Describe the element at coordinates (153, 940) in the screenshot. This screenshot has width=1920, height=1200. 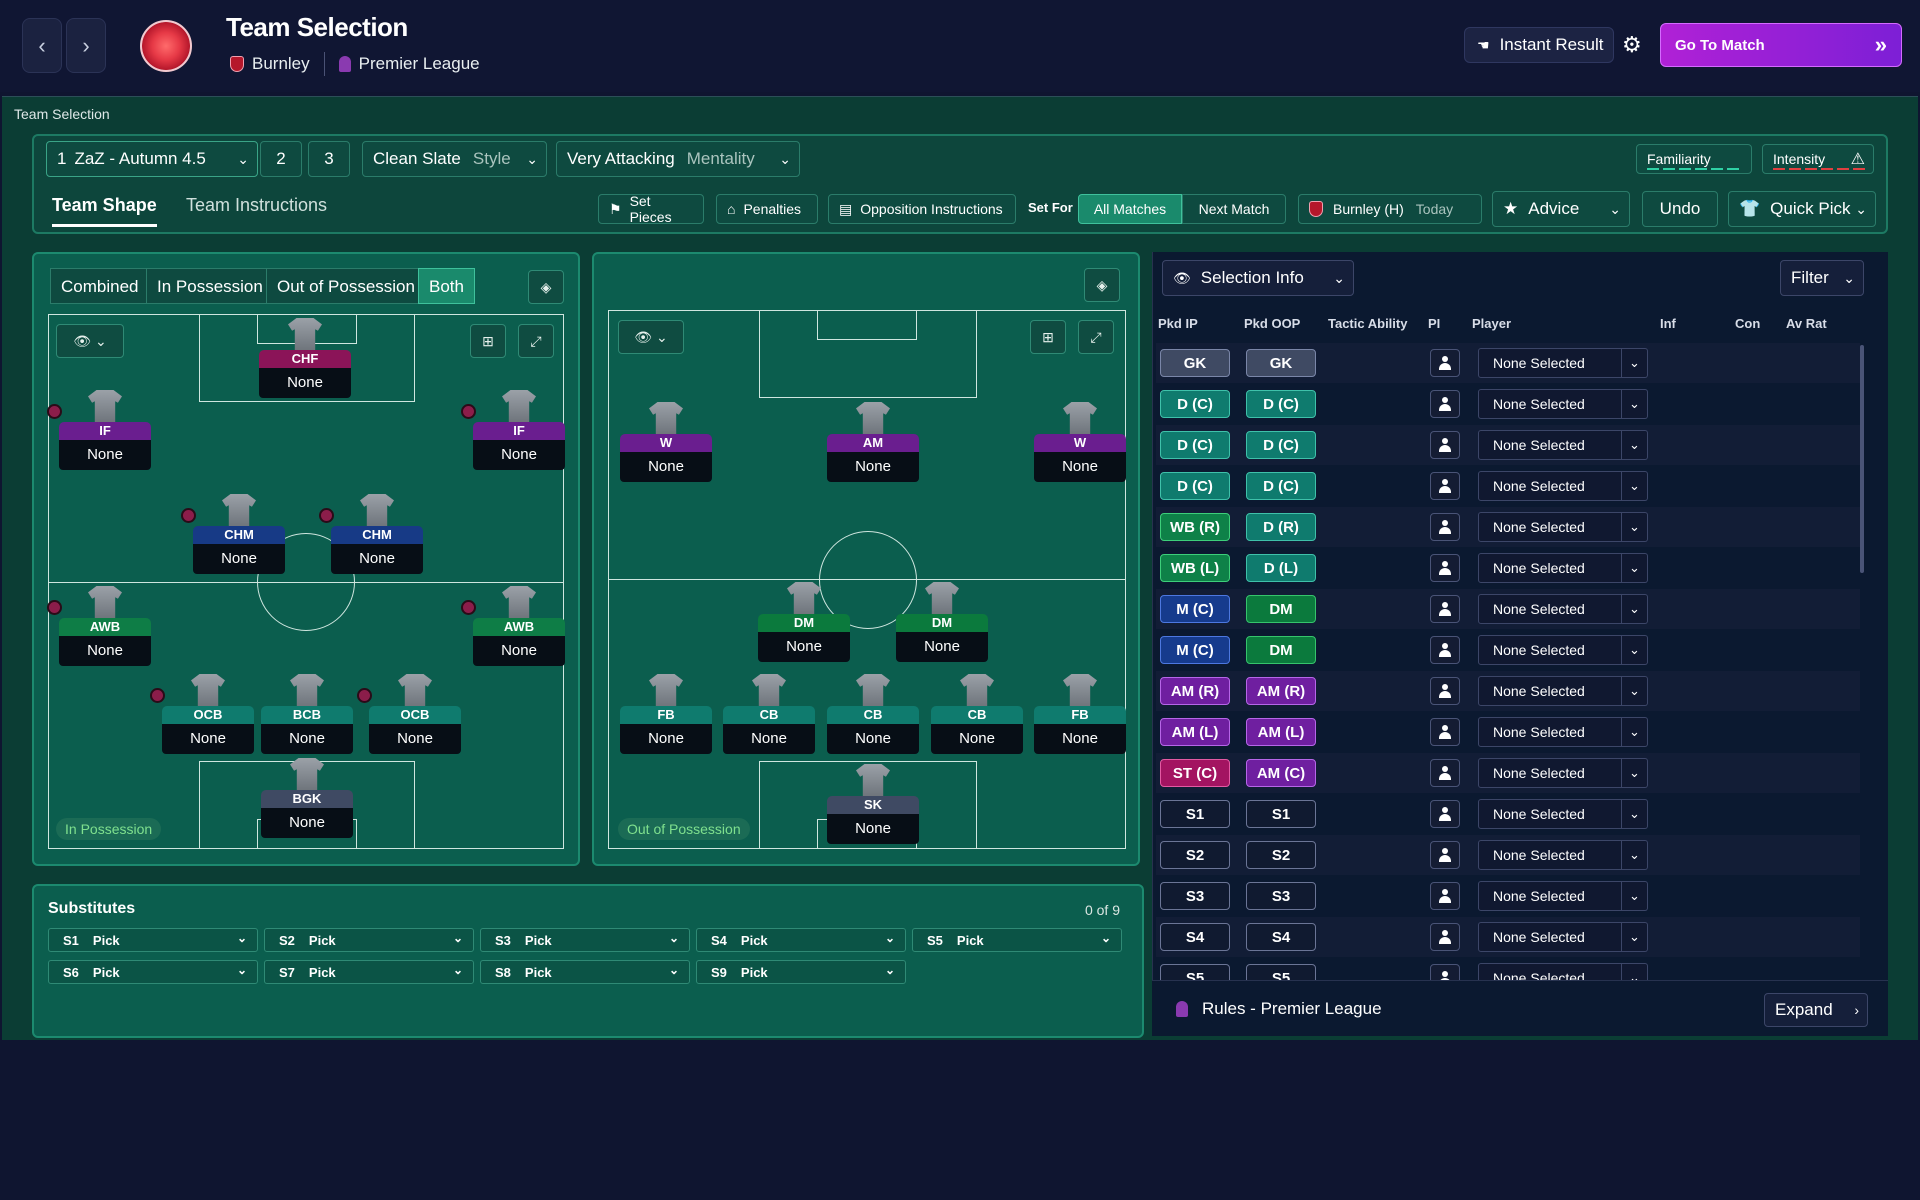
I see `substitute-slot-s1: S1 Pick ⌄` at that location.